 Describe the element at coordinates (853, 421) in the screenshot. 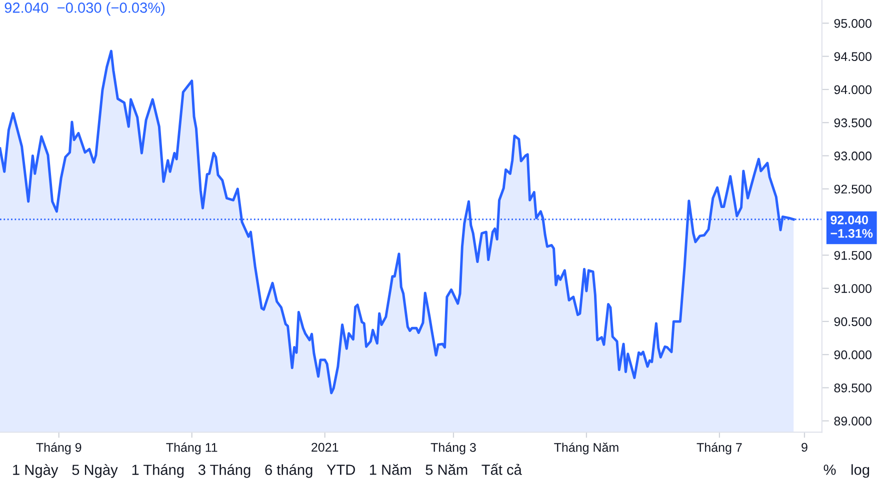

I see `y-tick-label: 89.000` at that location.